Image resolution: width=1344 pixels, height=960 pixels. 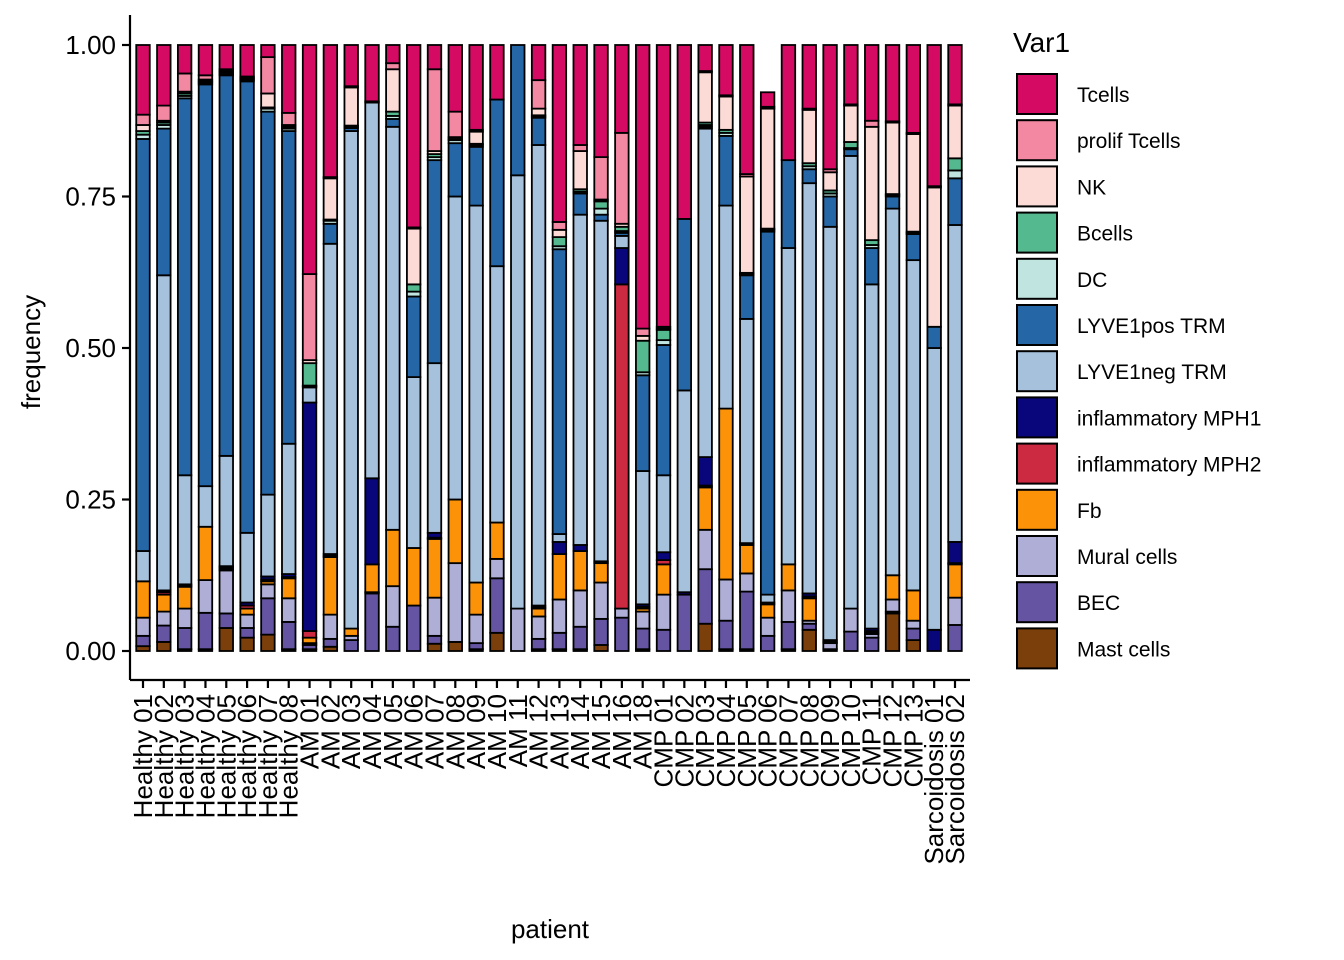 I want to click on x-tick-label: AM 06, so click(x=414, y=731).